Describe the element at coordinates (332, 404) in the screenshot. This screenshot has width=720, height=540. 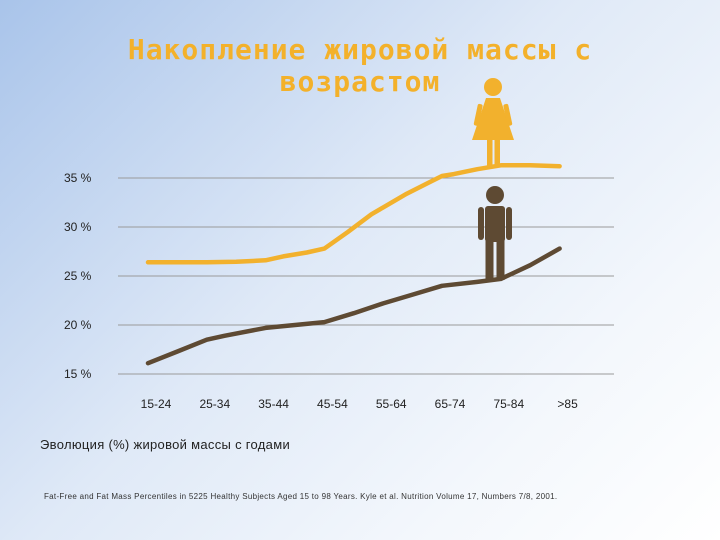
I see `x-tick-label: 45-54` at that location.